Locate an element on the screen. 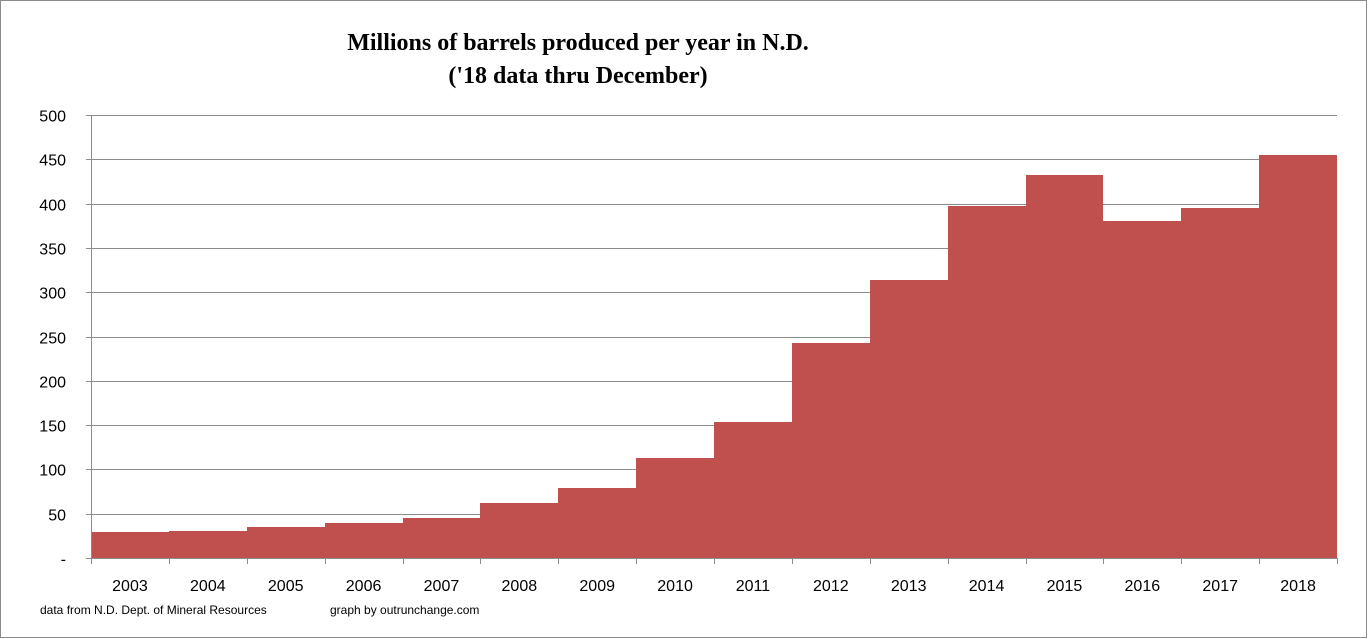 Image resolution: width=1368 pixels, height=639 pixels. y-tick-label: 150 is located at coordinates (52, 427).